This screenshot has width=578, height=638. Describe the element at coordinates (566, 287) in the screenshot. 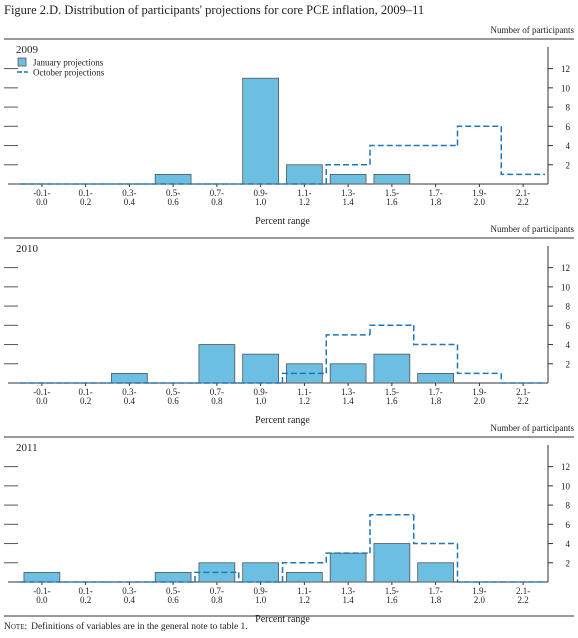

I see `y-tick-label: 10` at that location.